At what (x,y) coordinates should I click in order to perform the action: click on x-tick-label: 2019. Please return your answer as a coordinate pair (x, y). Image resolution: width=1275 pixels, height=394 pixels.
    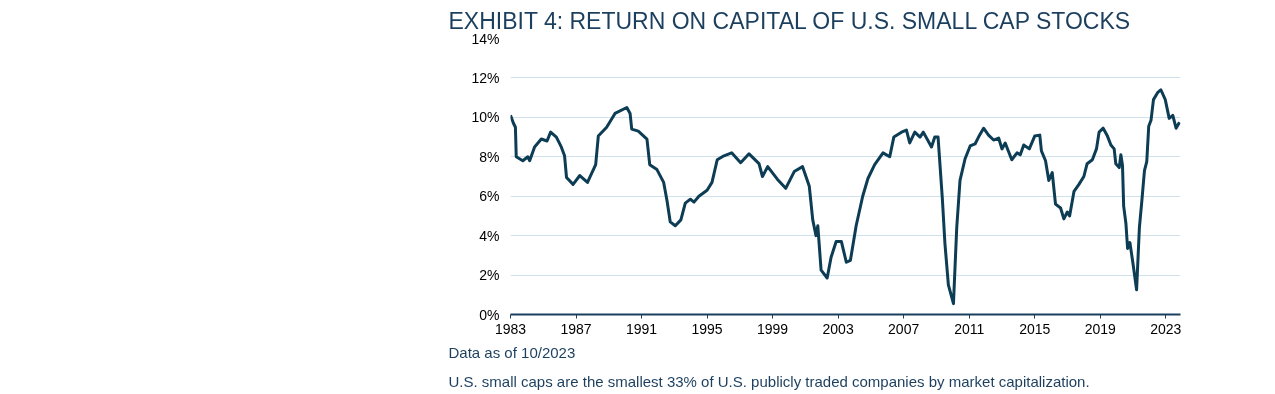
    Looking at the image, I should click on (1100, 328).